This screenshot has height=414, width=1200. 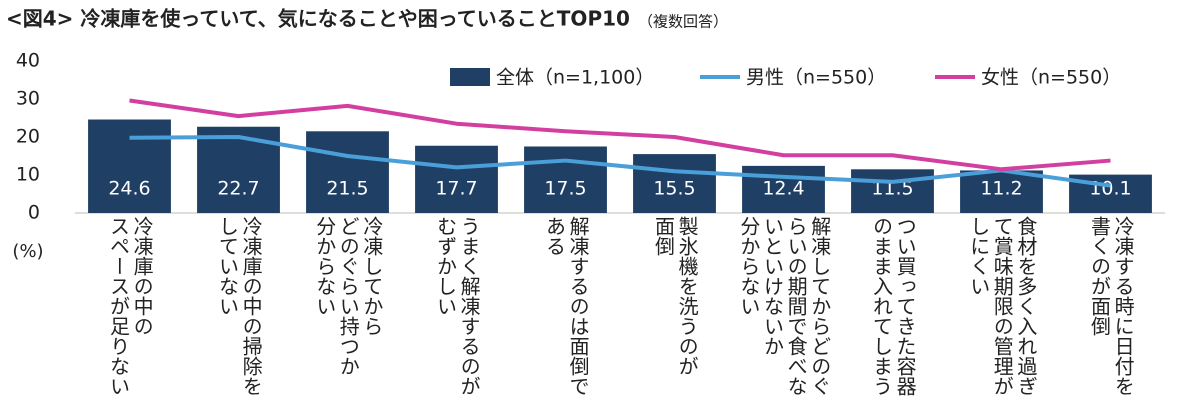 I want to click on y-axis-label: (%), so click(x=27, y=251).